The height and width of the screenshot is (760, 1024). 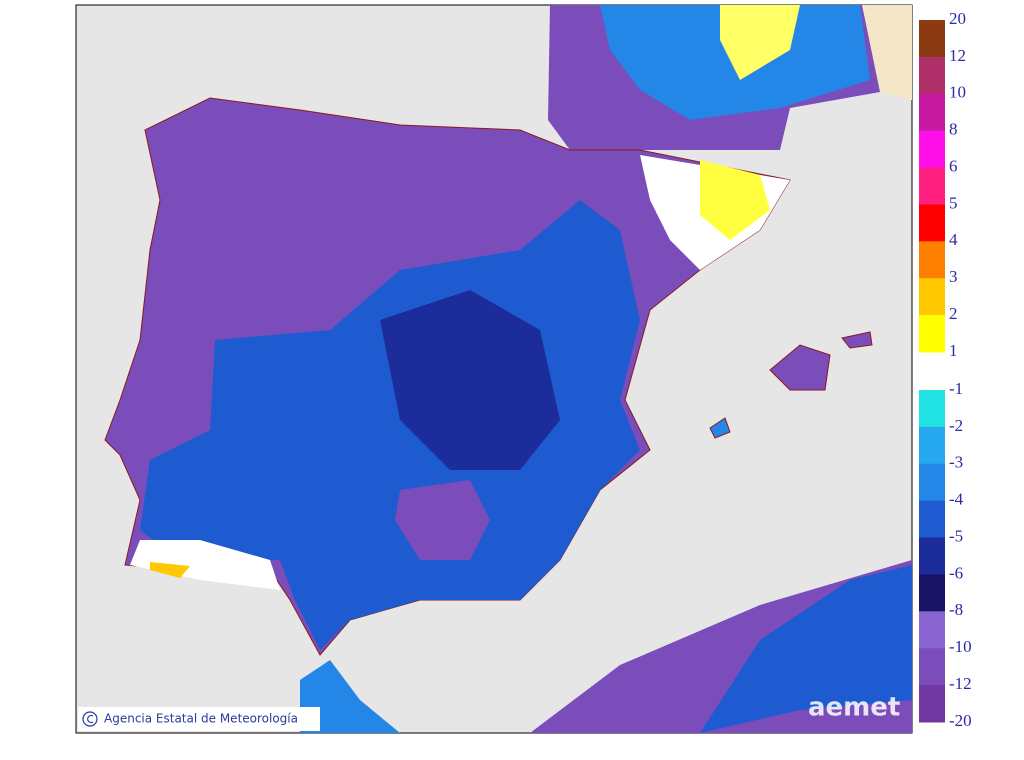 What do you see at coordinates (957, 92) in the screenshot?
I see `legend-tick-label: 10` at bounding box center [957, 92].